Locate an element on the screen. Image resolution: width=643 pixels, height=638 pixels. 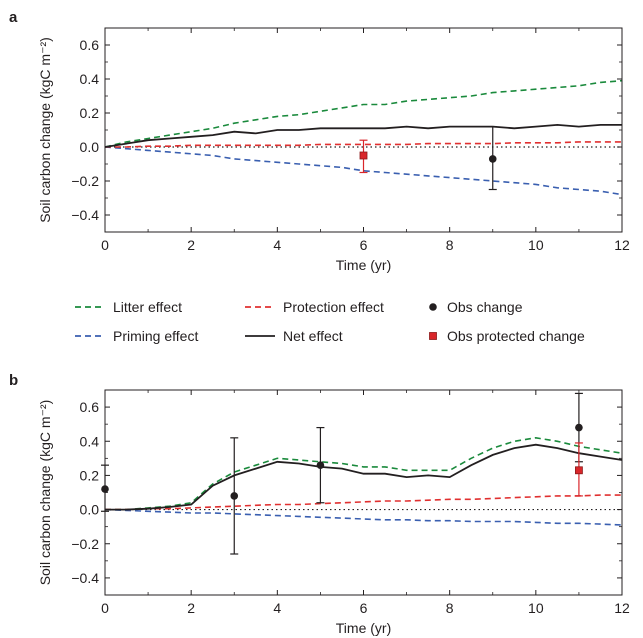
legend-label: Litter effect is located at coordinates (147, 307).